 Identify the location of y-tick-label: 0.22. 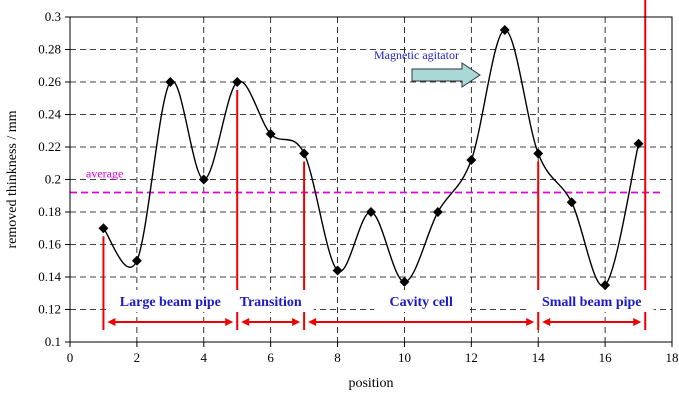
(49, 146).